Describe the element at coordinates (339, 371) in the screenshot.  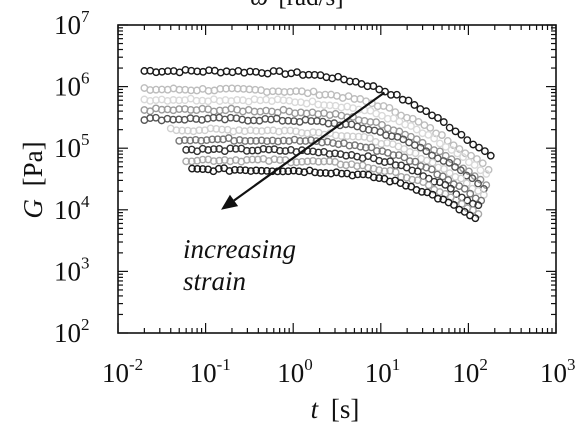
I see `x-tick-labels: 10-2 10-1 100 101 102 103` at that location.